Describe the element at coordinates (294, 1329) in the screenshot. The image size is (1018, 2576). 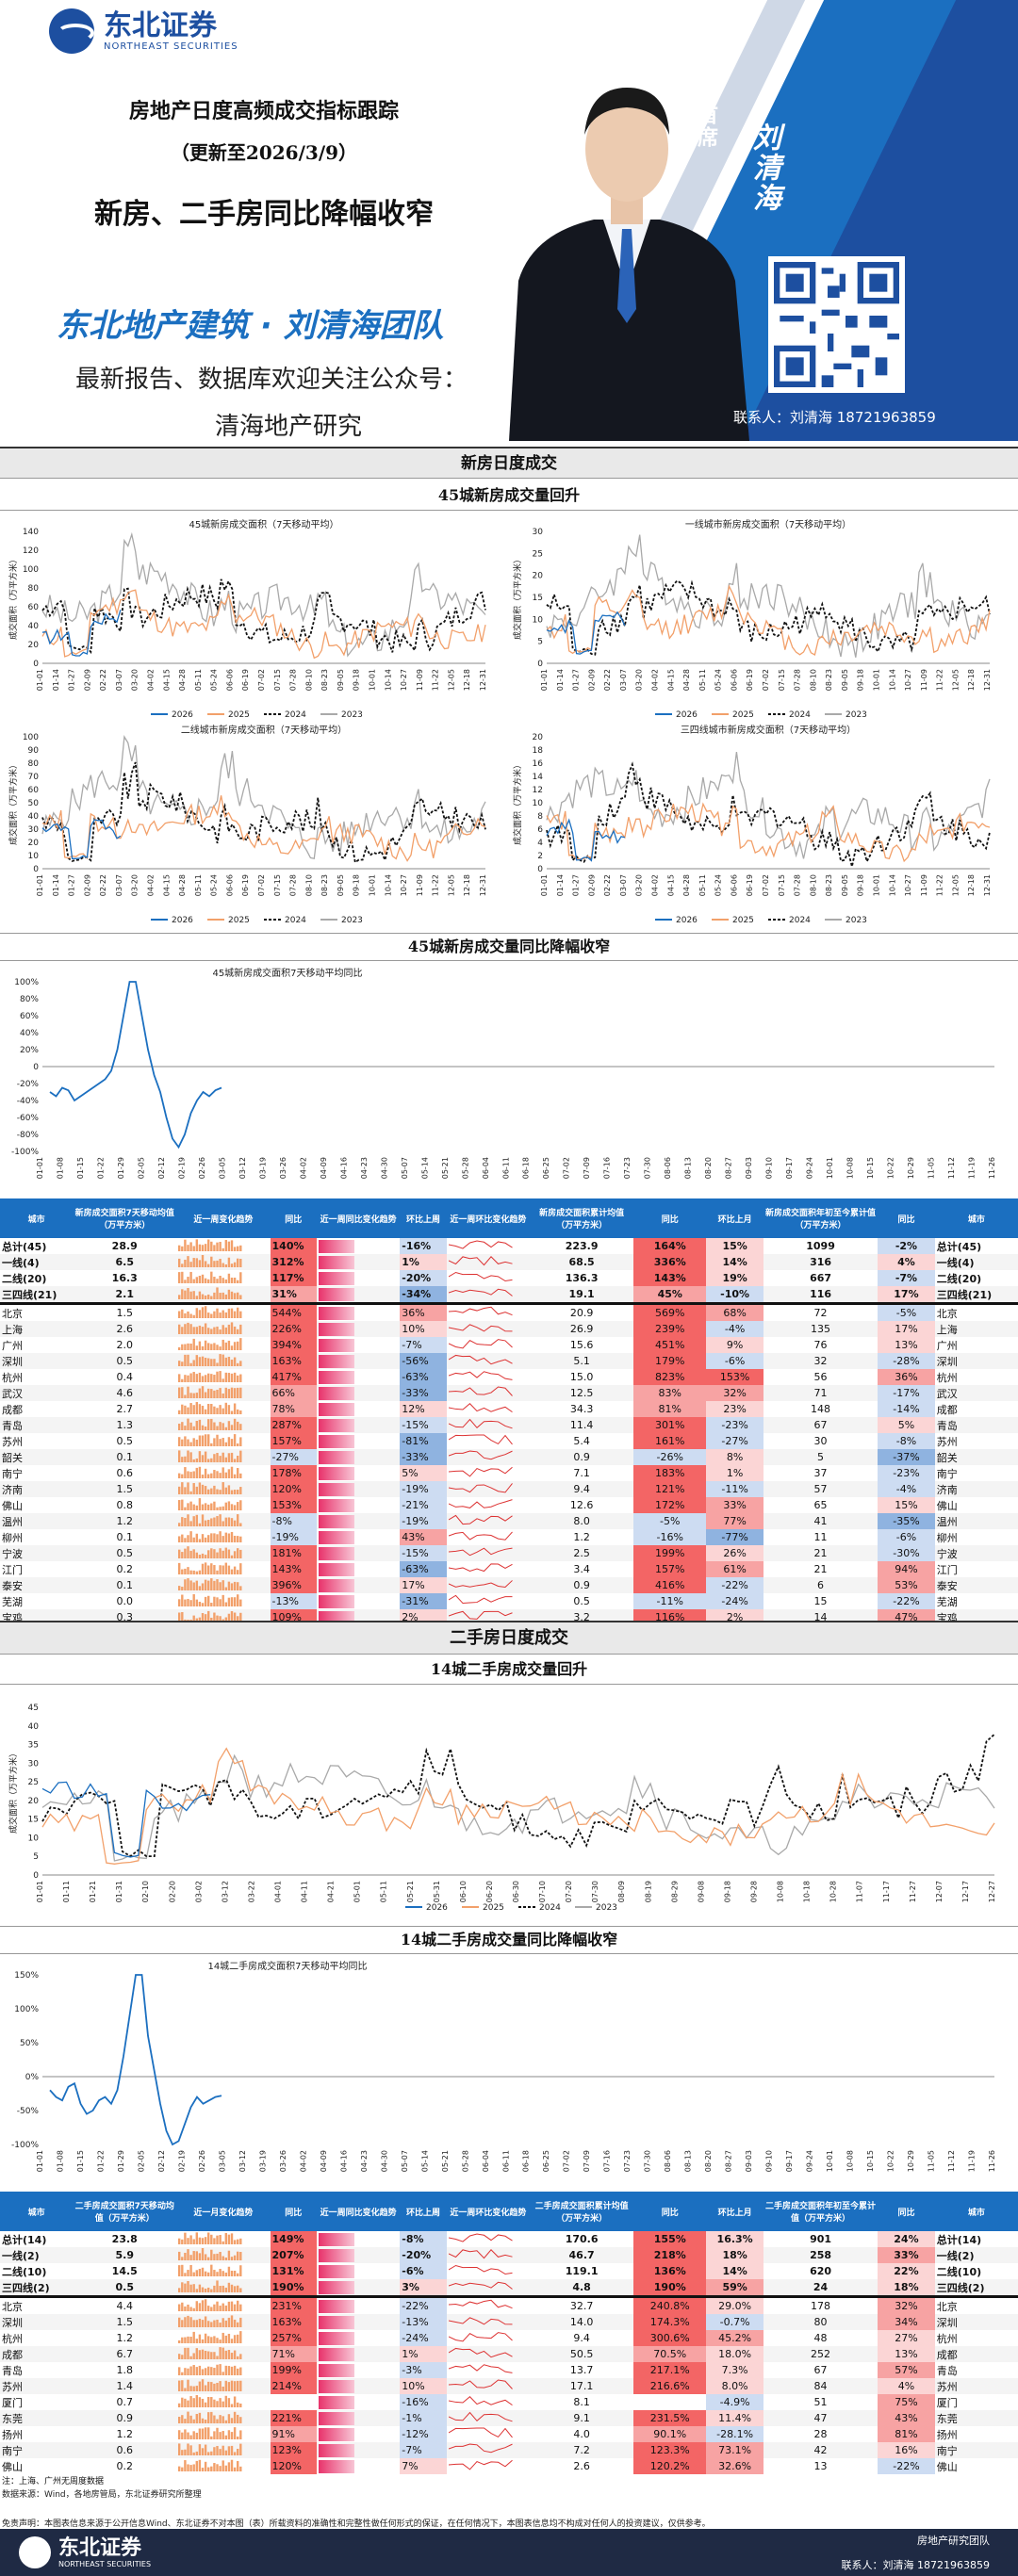
I see `yoy-value: 226%` at that location.